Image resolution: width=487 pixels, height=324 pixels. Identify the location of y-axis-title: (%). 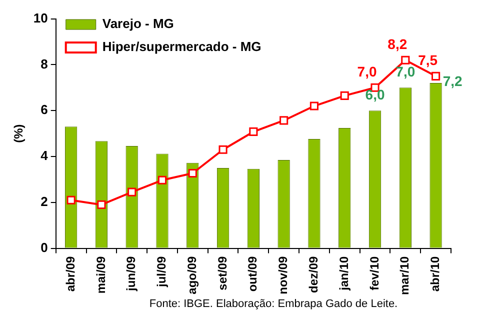
(19, 133).